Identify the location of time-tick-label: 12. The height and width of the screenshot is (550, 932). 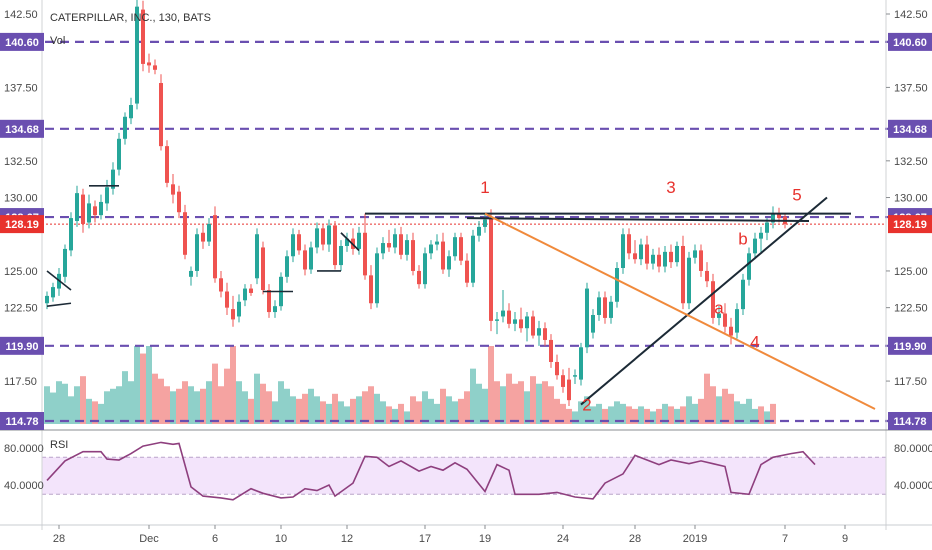
(347, 539).